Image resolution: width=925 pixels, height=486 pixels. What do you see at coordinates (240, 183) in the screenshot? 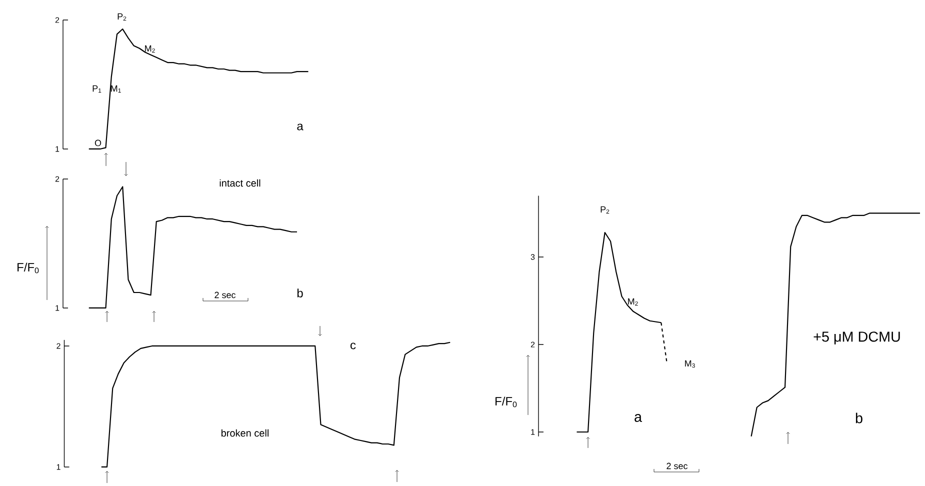
I see `chart-subtitle: intact cell` at bounding box center [240, 183].